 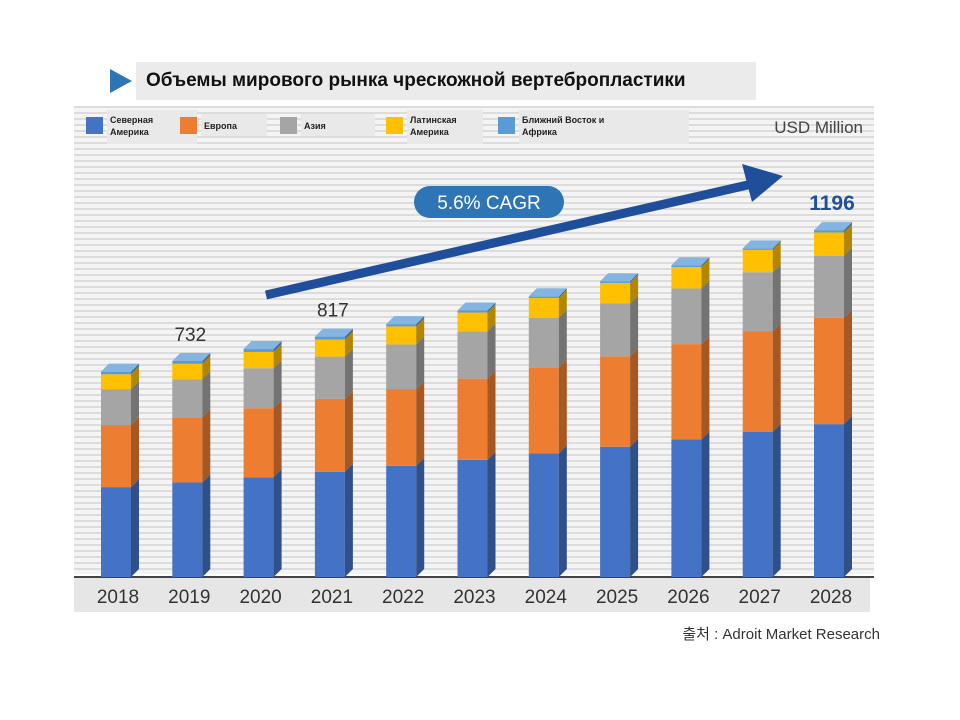 I want to click on bar-side-2021-s2, so click(x=348, y=373).